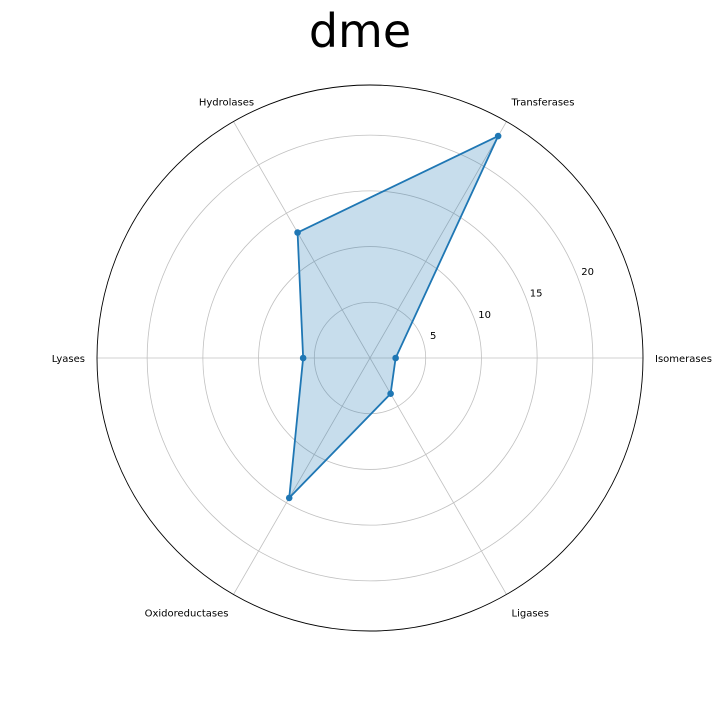 Image resolution: width=720 pixels, height=720 pixels. I want to click on category-label: Isomerases, so click(683, 359).